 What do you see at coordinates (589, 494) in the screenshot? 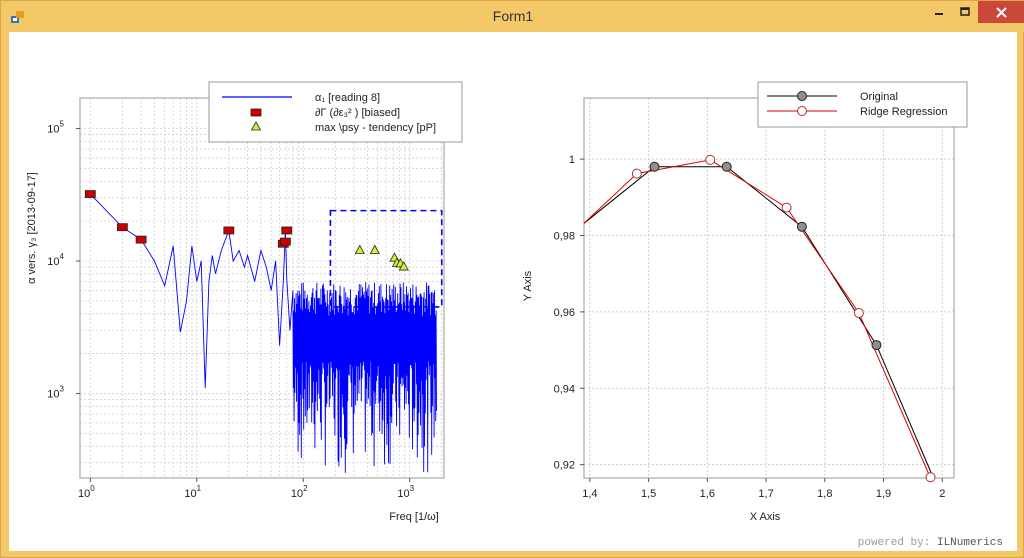
I see `x-tick-label: 1,4` at bounding box center [589, 494].